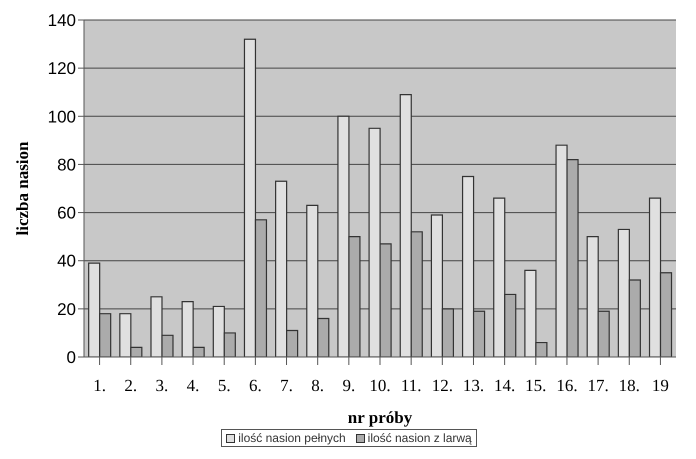 Image resolution: width=696 pixels, height=459 pixels. Describe the element at coordinates (99, 386) in the screenshot. I see `x-tick-label: 1.` at that location.